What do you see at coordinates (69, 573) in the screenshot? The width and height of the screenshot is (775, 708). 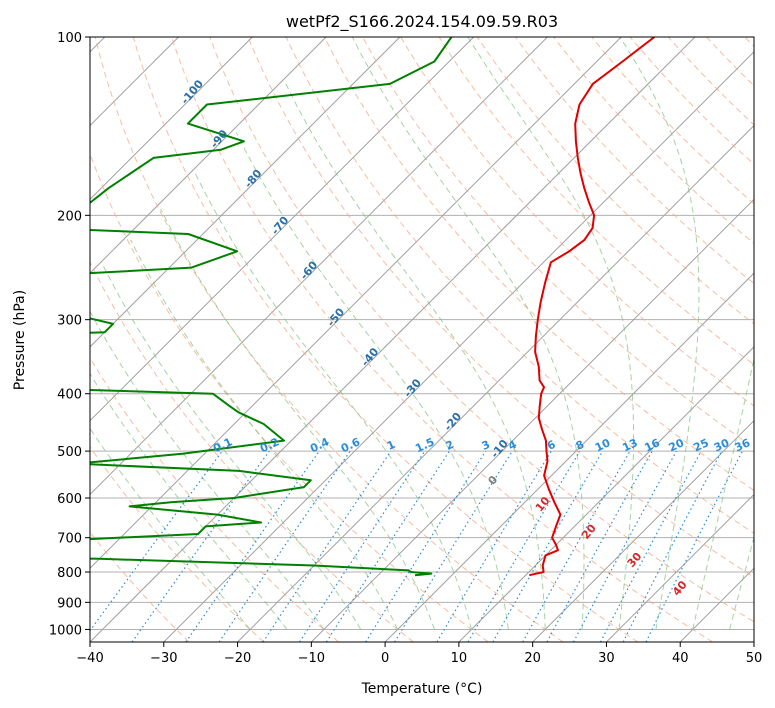 I see `y-tick-label: 800` at bounding box center [69, 573].